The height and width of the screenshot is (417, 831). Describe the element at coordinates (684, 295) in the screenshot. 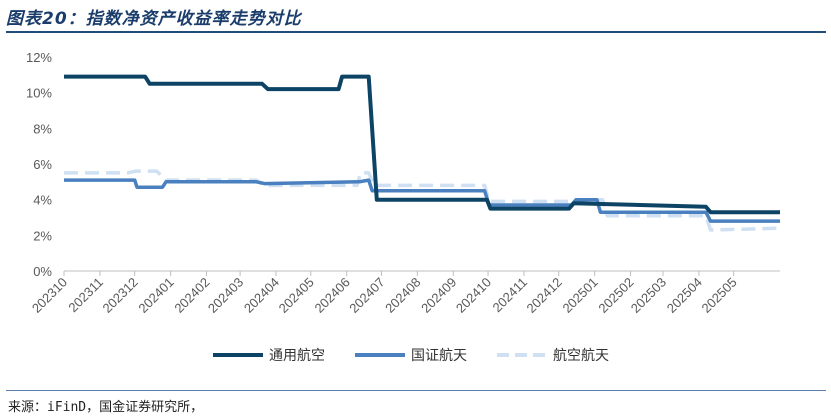

I see `x-tick-label: 202504` at that location.